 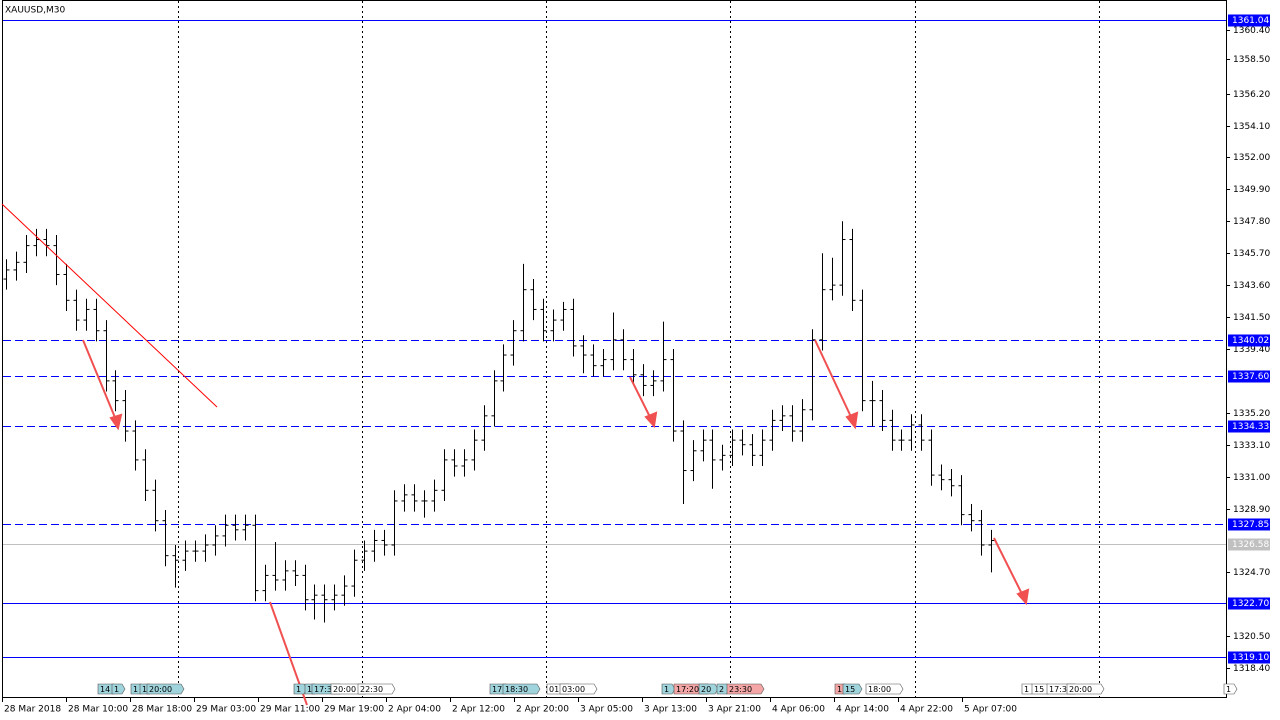 I want to click on y-tick-label: 1360.40, so click(x=1251, y=31).